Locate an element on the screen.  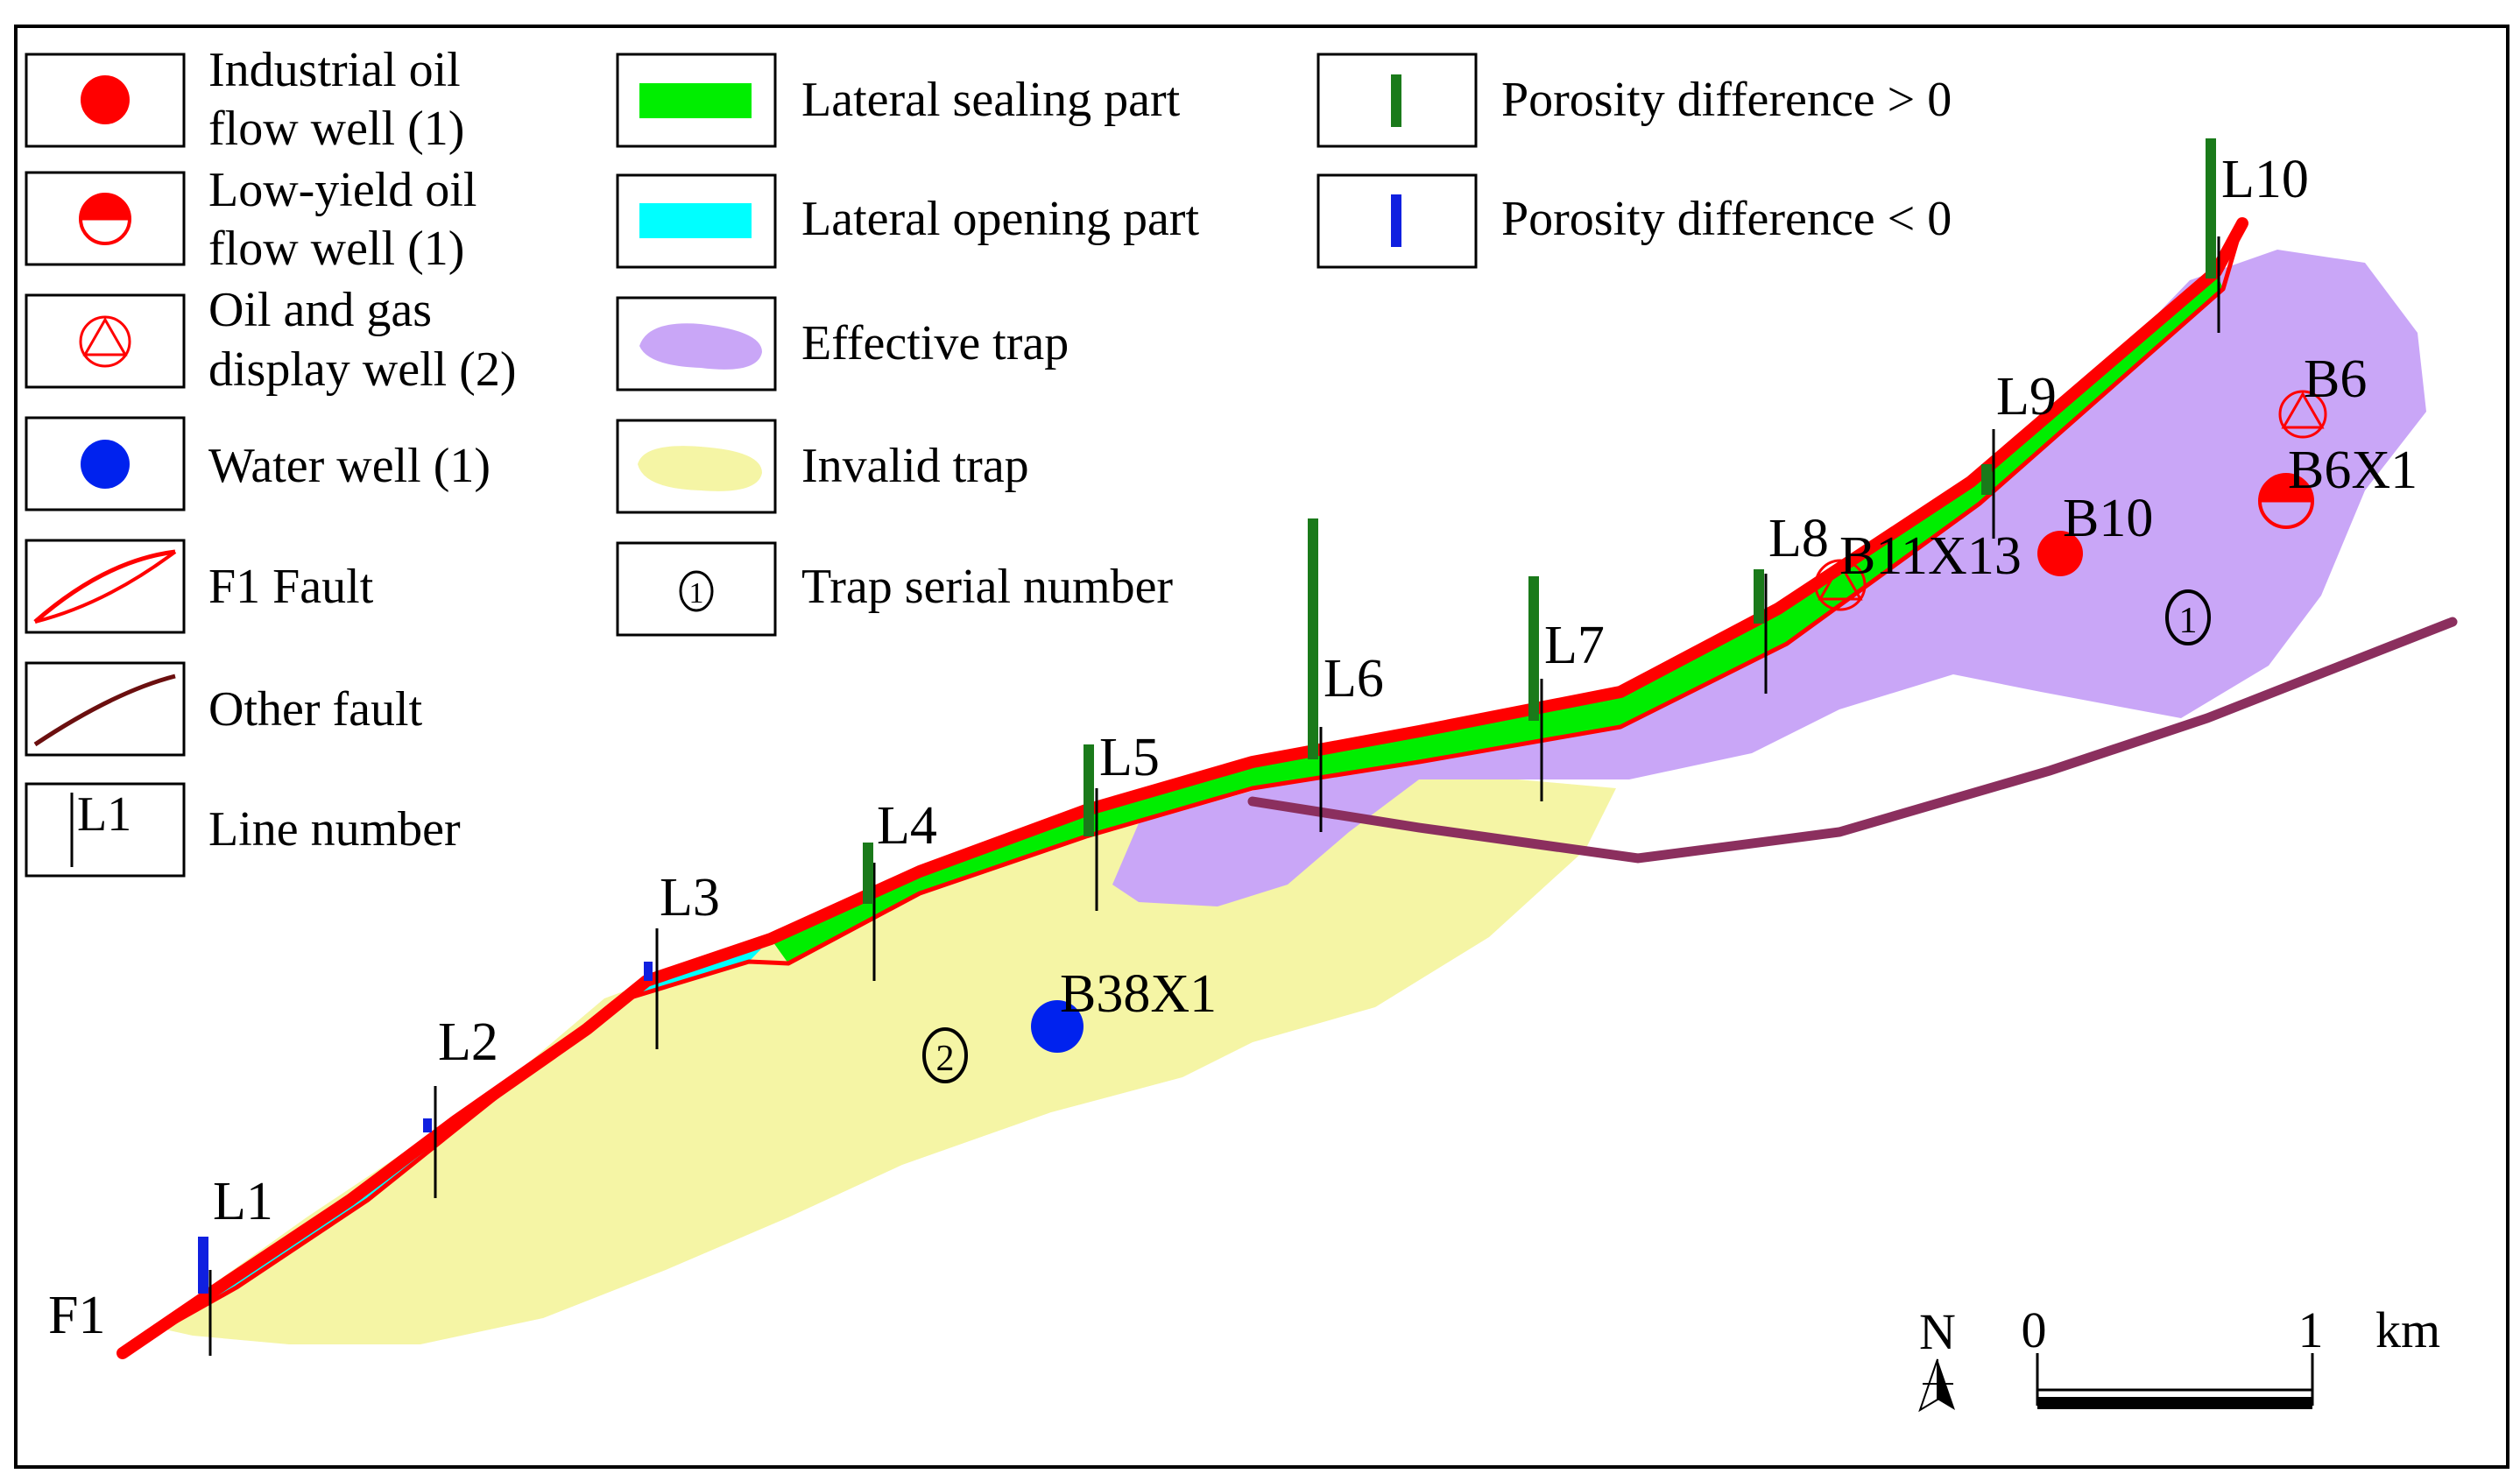
legend-water-line1: Water well (1) is located at coordinates (349, 466).